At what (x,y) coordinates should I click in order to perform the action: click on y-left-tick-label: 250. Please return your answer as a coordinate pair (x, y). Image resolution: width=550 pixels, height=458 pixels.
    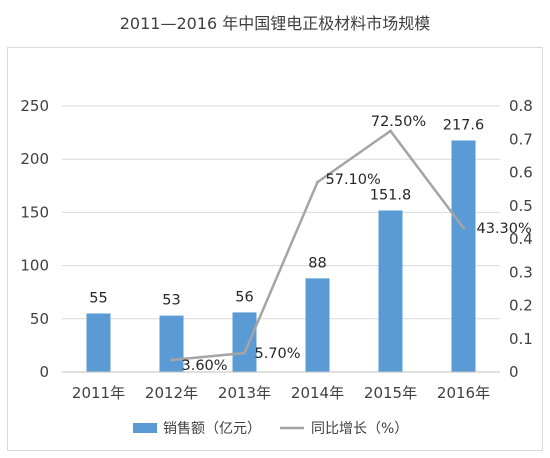
    Looking at the image, I should click on (34, 106).